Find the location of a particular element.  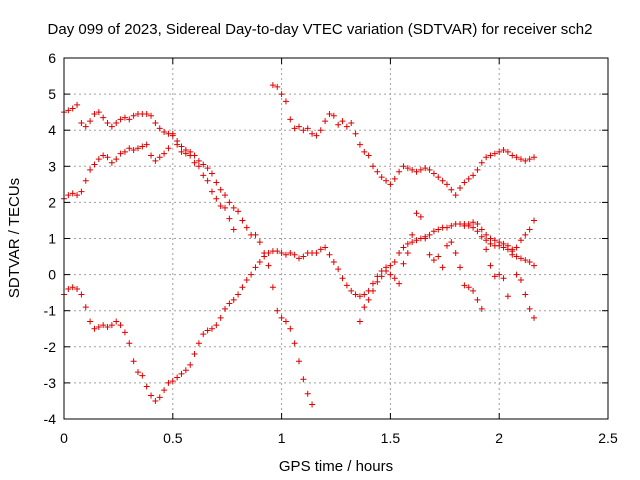

x-tick-label: 2 is located at coordinates (499, 438).